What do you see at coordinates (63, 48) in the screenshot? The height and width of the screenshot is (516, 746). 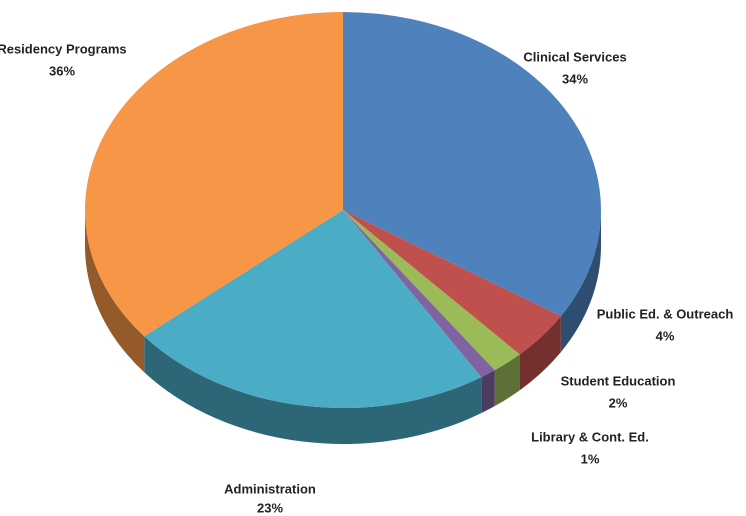 I see `slice-label: Residency Programs` at bounding box center [63, 48].